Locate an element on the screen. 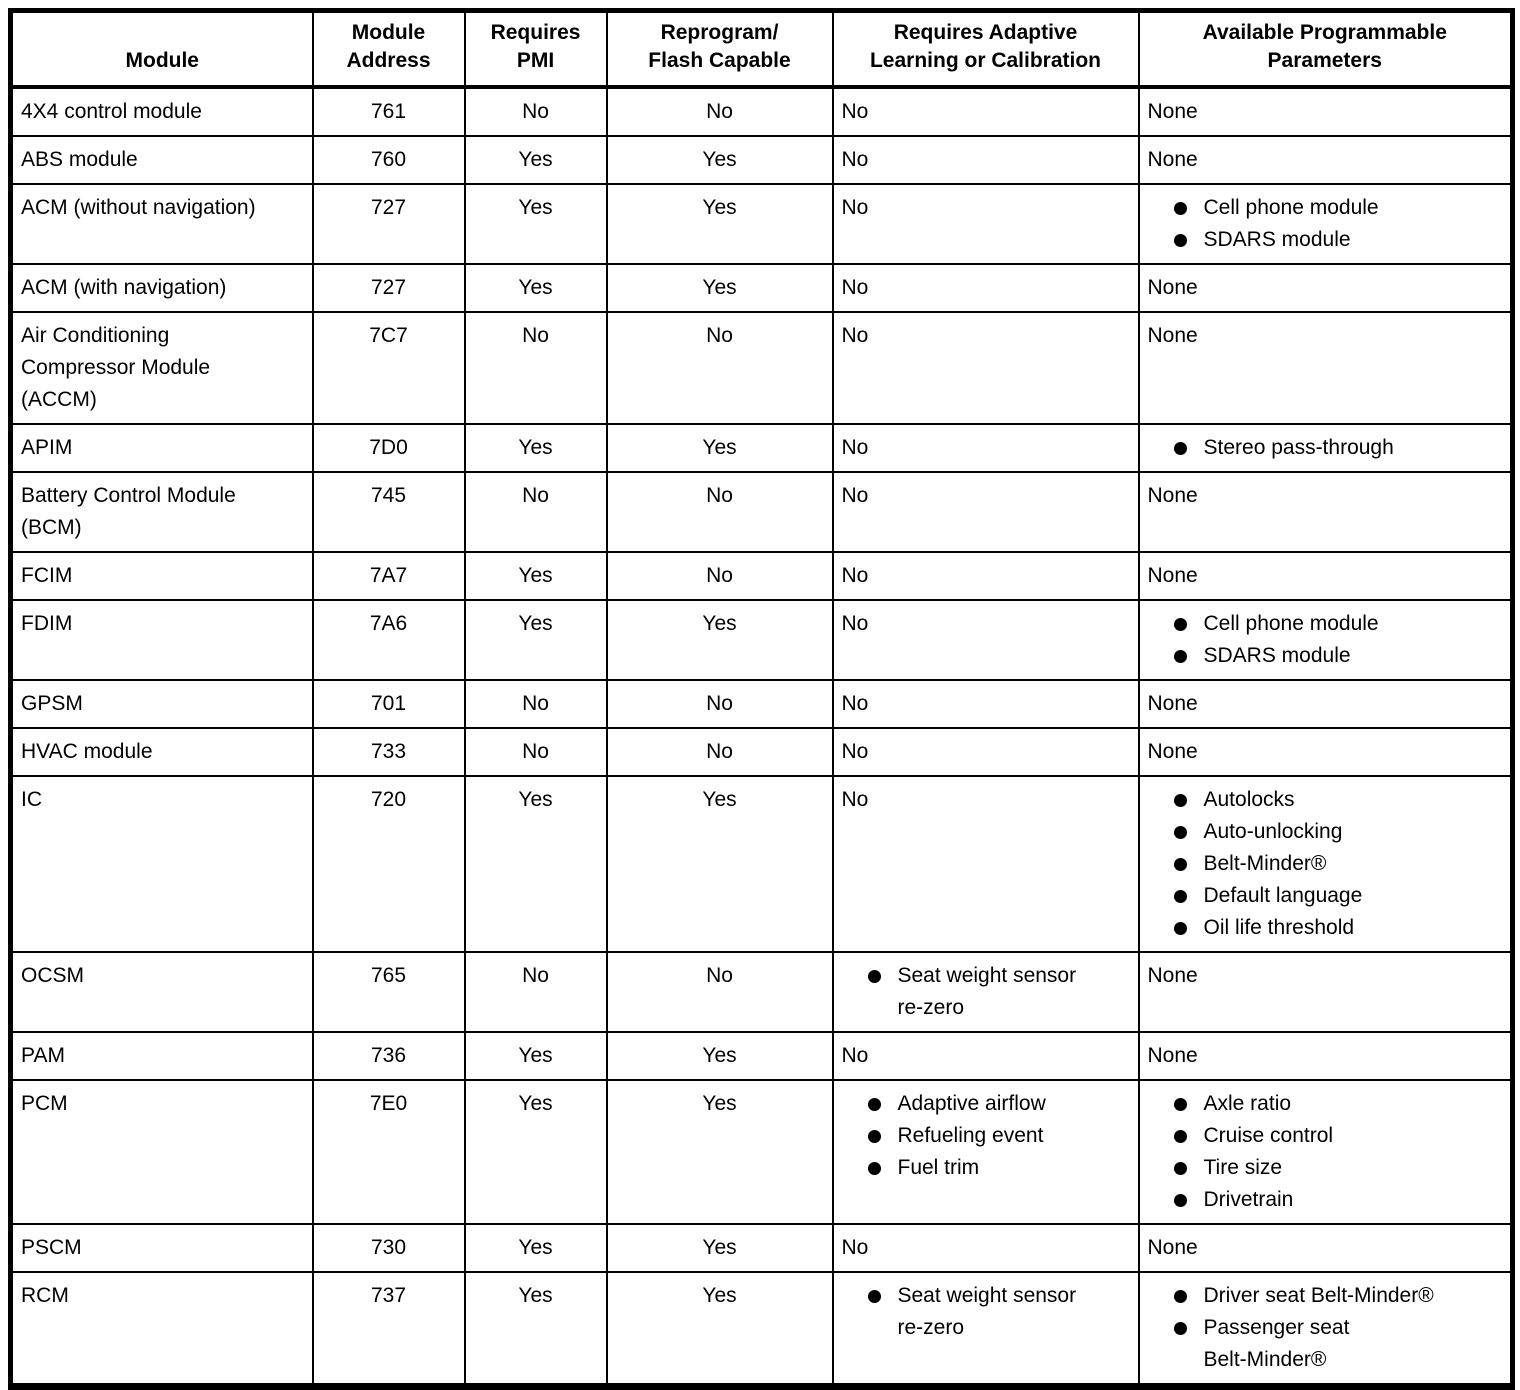  column-header-requires-pmi: Requires PMI is located at coordinates (535, 49).